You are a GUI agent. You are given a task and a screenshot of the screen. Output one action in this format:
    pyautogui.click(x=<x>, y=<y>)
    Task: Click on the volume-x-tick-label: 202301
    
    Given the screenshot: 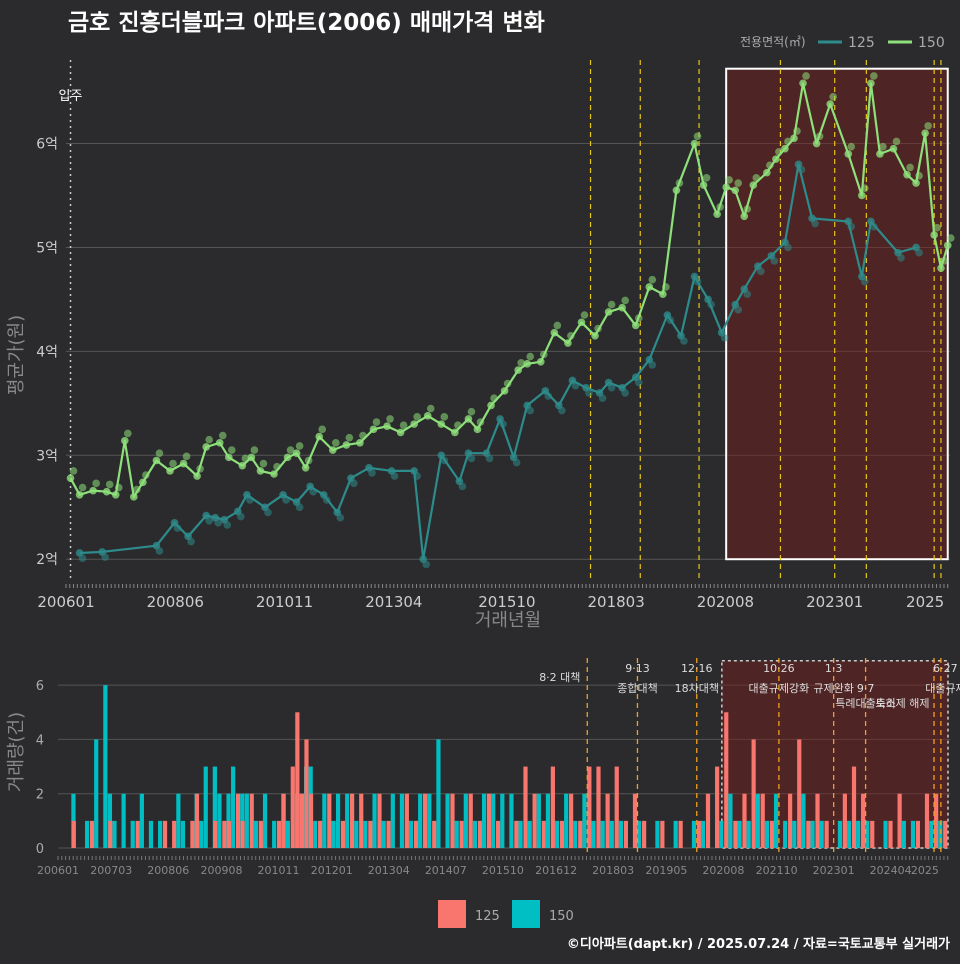 What is the action you would take?
    pyautogui.click(x=834, y=870)
    